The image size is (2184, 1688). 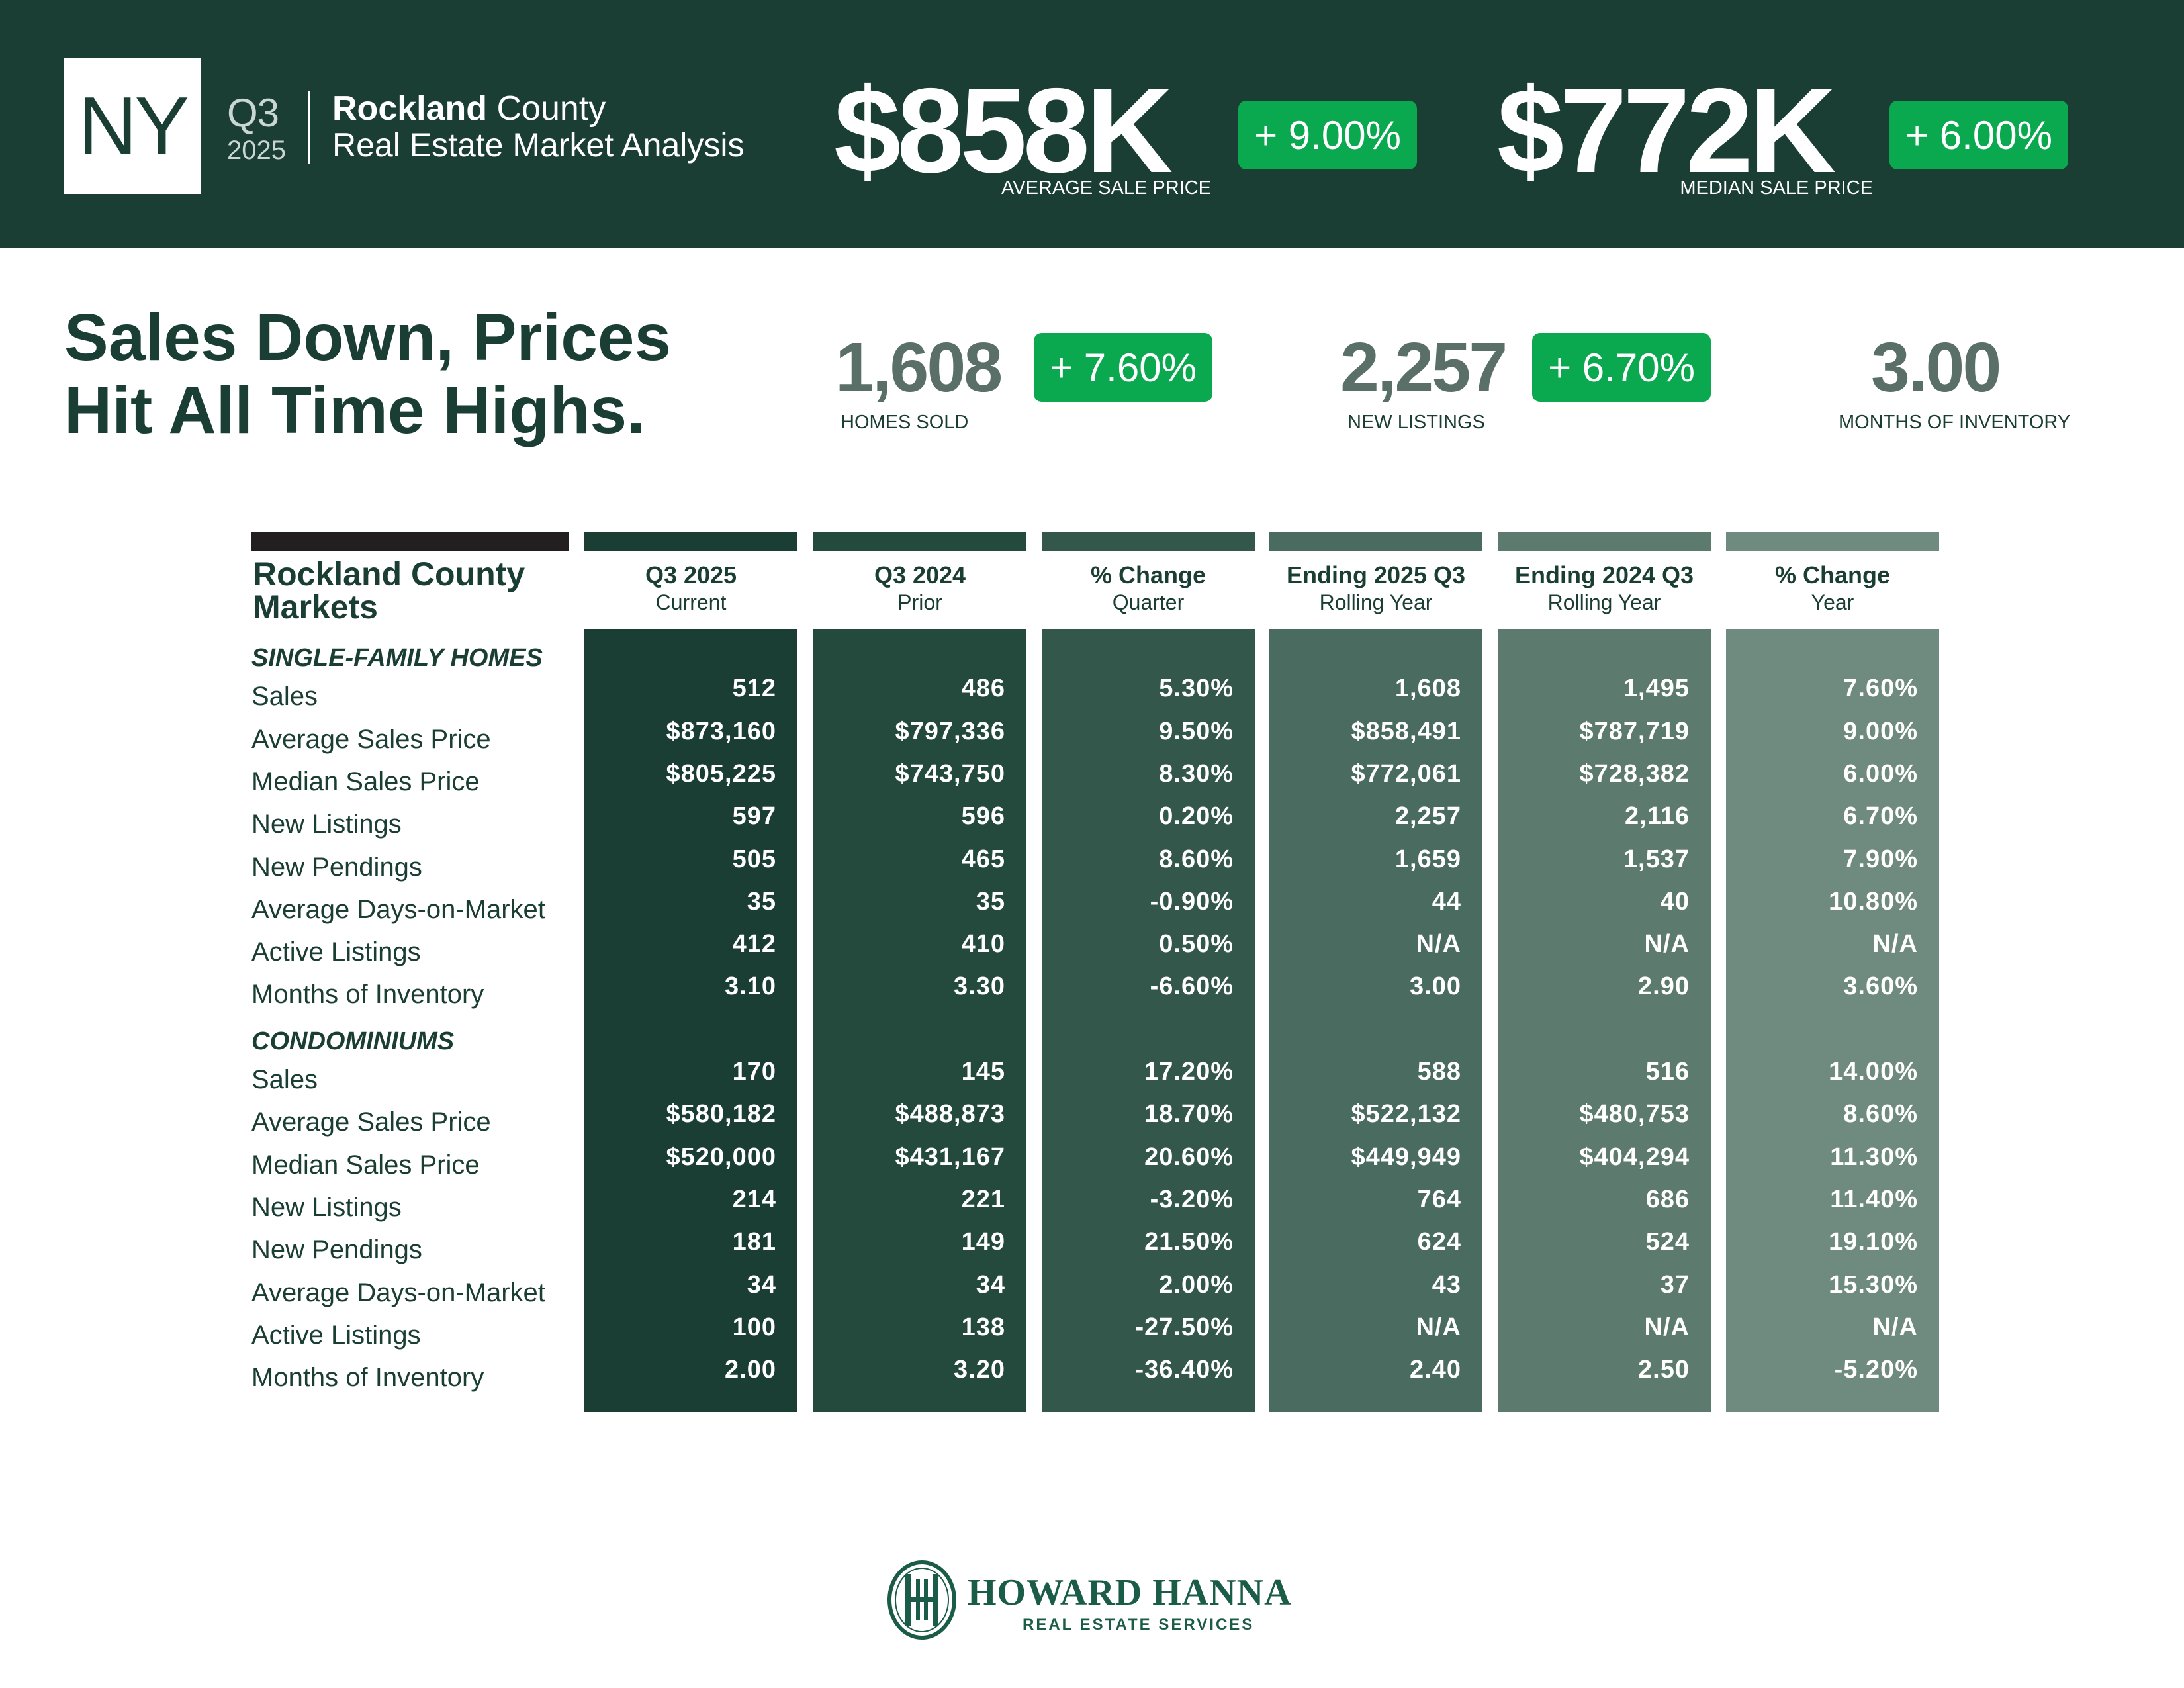 What do you see at coordinates (1416, 422) in the screenshot?
I see `new-listings-label: NEW LISTINGS` at bounding box center [1416, 422].